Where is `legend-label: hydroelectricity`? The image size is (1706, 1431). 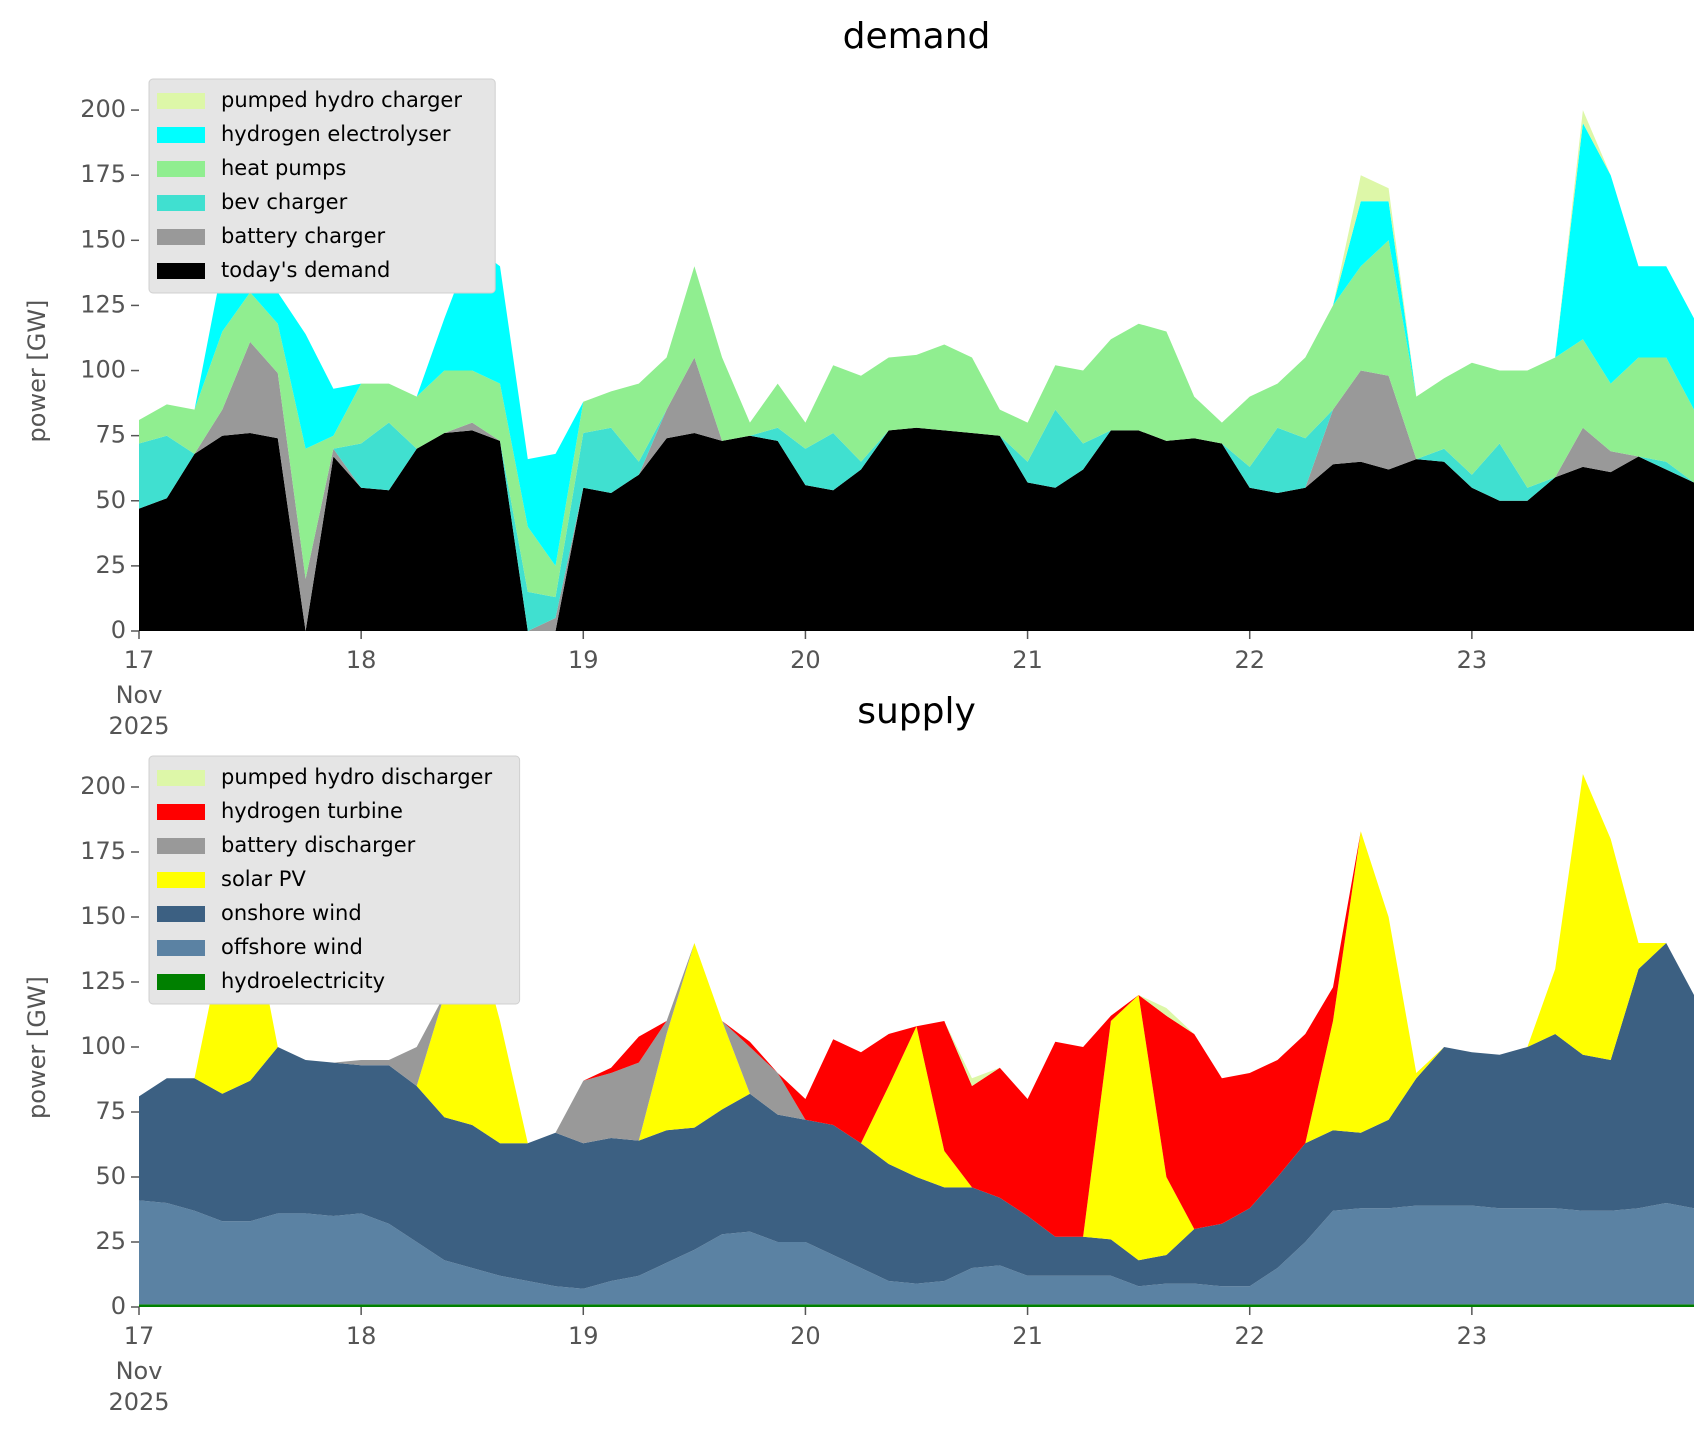
legend-label: hydroelectricity is located at coordinates (303, 981).